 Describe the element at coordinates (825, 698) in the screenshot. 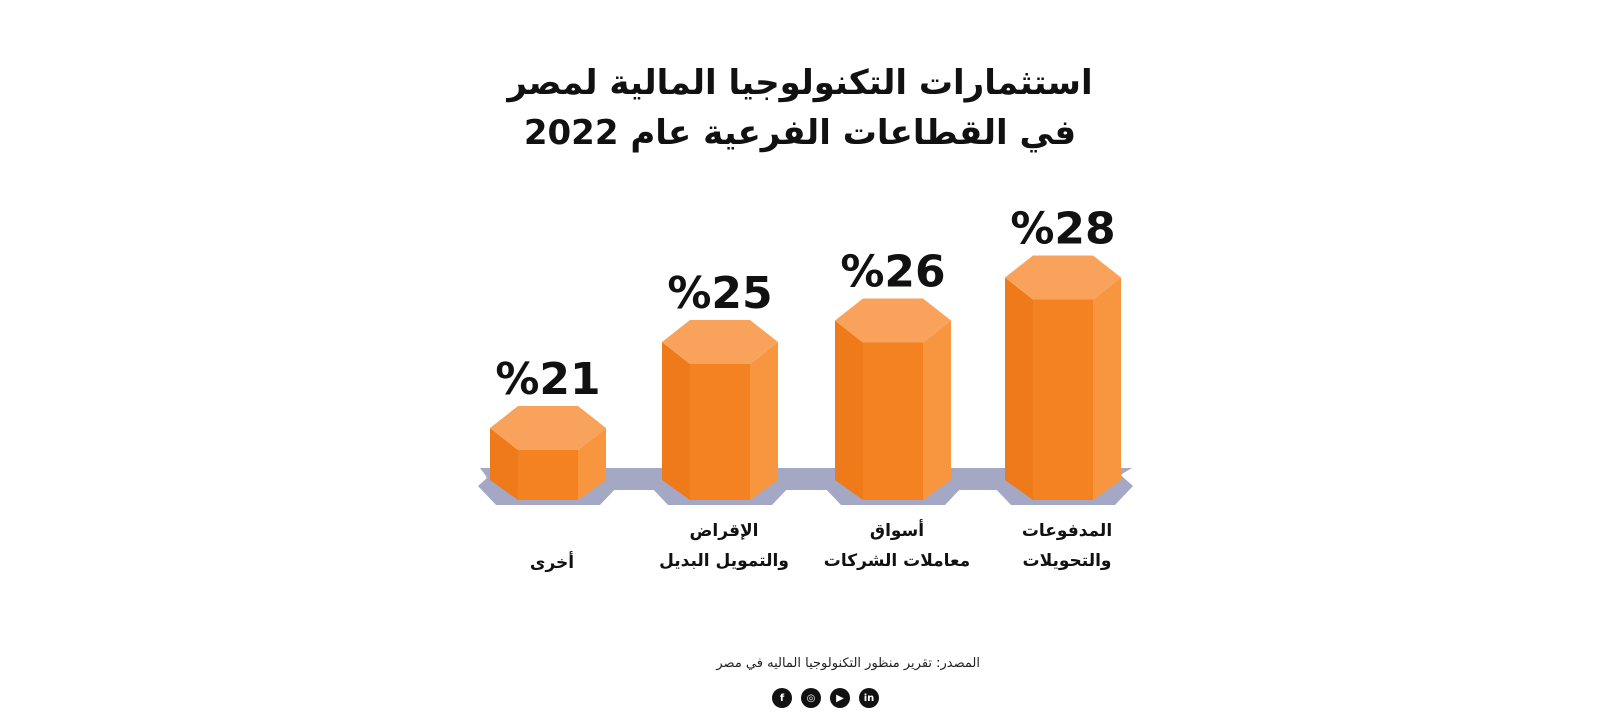

I see `social-icons: f ◎ ▶ in` at that location.